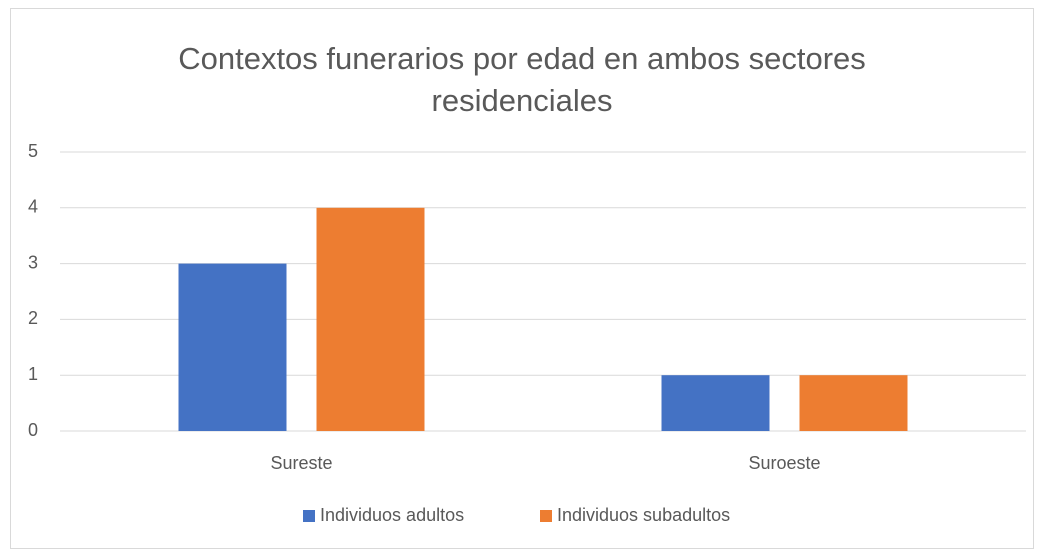 Image resolution: width=1044 pixels, height=549 pixels. Describe the element at coordinates (33, 318) in the screenshot. I see `y-tick-label: 2` at that location.